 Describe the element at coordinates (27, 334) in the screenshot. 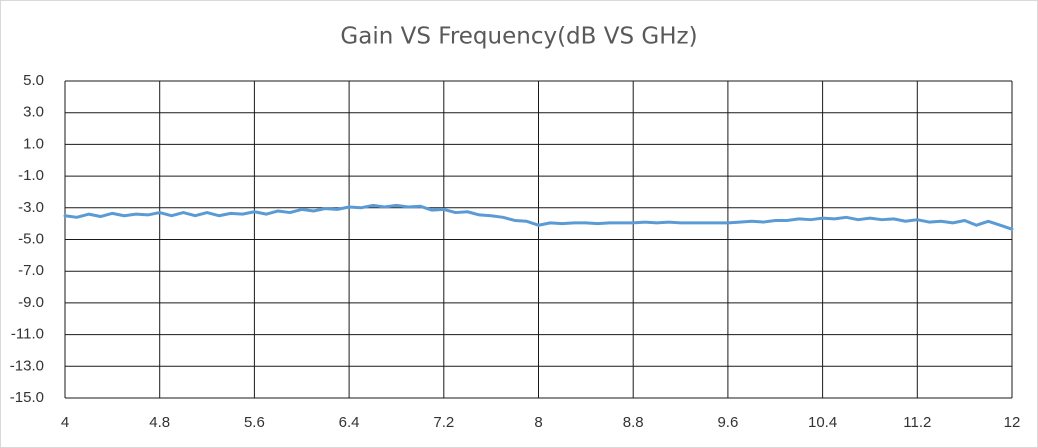

I see `y-tick-label: -11.0` at that location.